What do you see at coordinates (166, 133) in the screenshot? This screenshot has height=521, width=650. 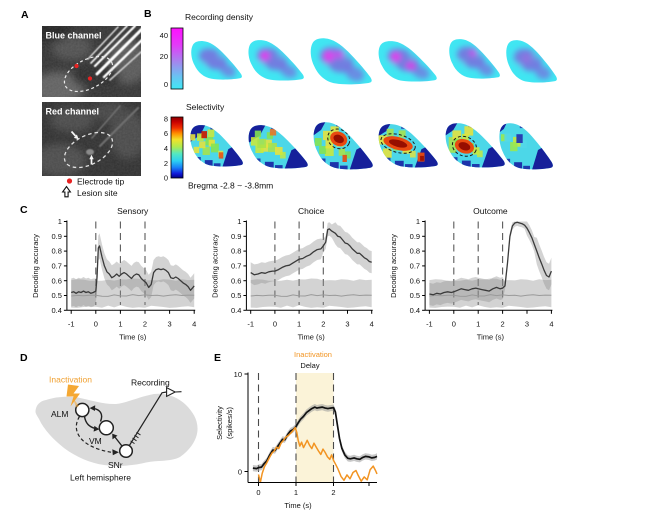 I see `svg-text: 6` at bounding box center [166, 133].